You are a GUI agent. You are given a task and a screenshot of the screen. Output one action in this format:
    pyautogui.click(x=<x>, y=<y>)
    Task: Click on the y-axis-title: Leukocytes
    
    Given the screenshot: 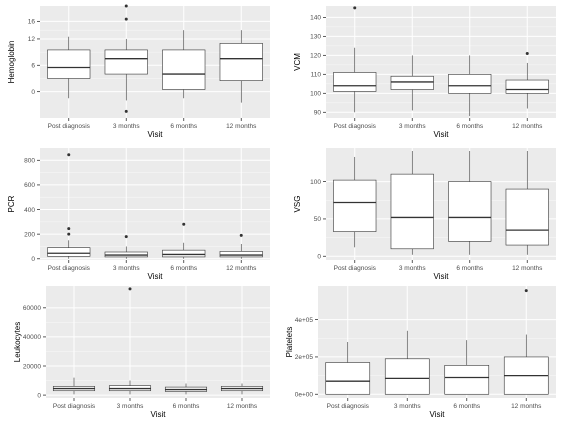 What is the action you would take?
    pyautogui.click(x=17, y=342)
    